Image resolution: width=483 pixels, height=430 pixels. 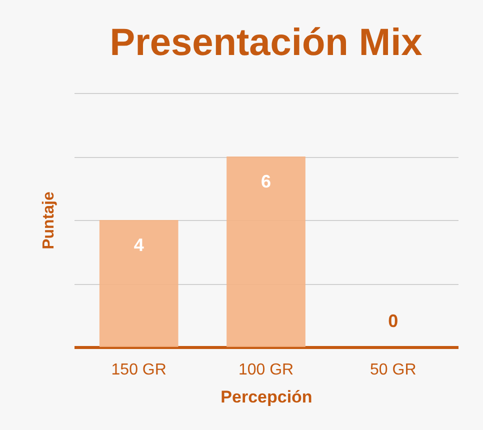 What do you see at coordinates (393, 321) in the screenshot?
I see `data-label: 0` at bounding box center [393, 321].